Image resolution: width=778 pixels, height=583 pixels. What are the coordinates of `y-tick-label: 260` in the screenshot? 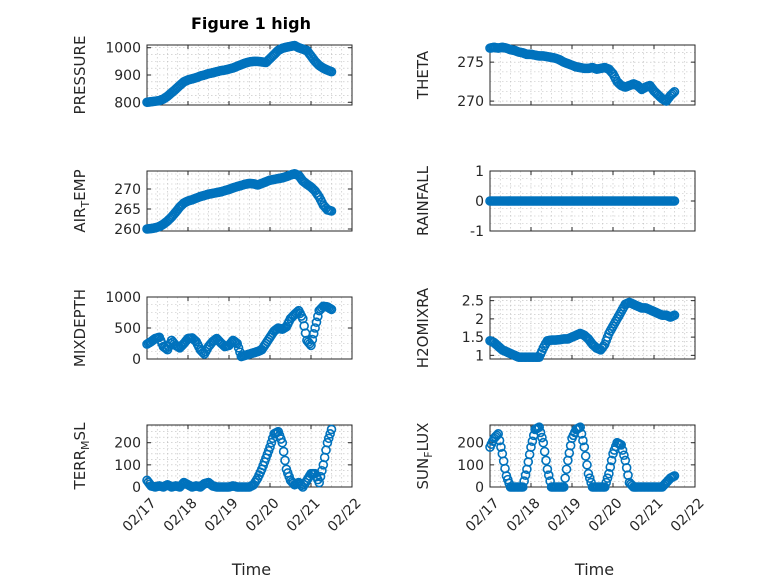 It's located at (127, 230).